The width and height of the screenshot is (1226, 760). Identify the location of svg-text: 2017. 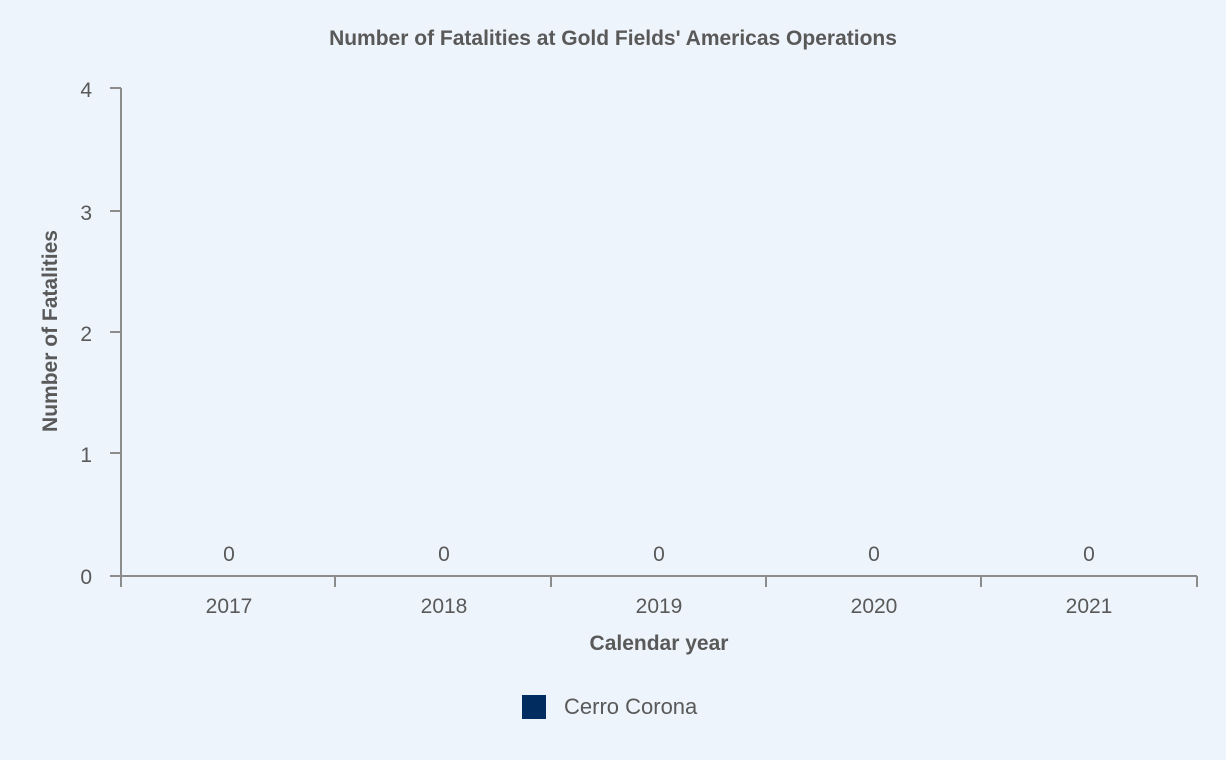
(229, 606).